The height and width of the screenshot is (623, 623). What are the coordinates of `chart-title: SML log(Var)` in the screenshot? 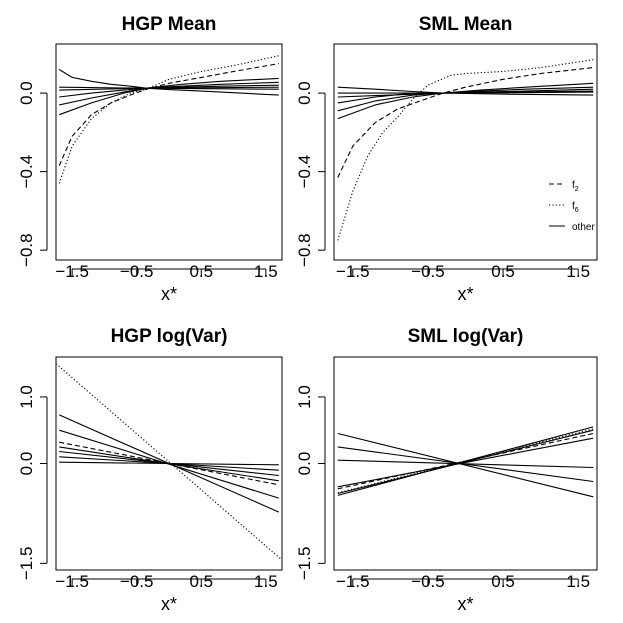 It's located at (466, 336).